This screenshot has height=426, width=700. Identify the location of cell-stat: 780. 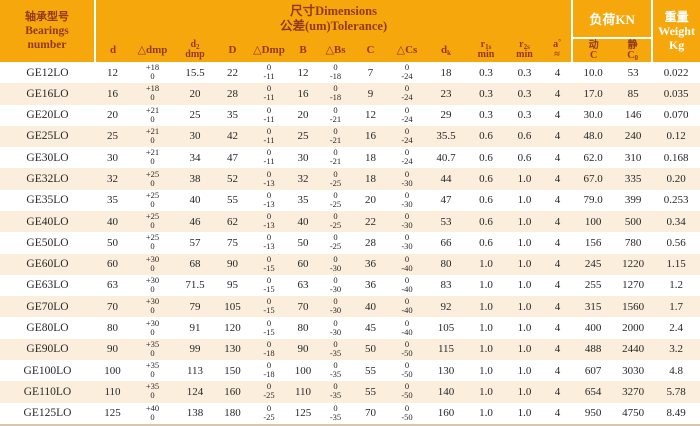
(633, 242).